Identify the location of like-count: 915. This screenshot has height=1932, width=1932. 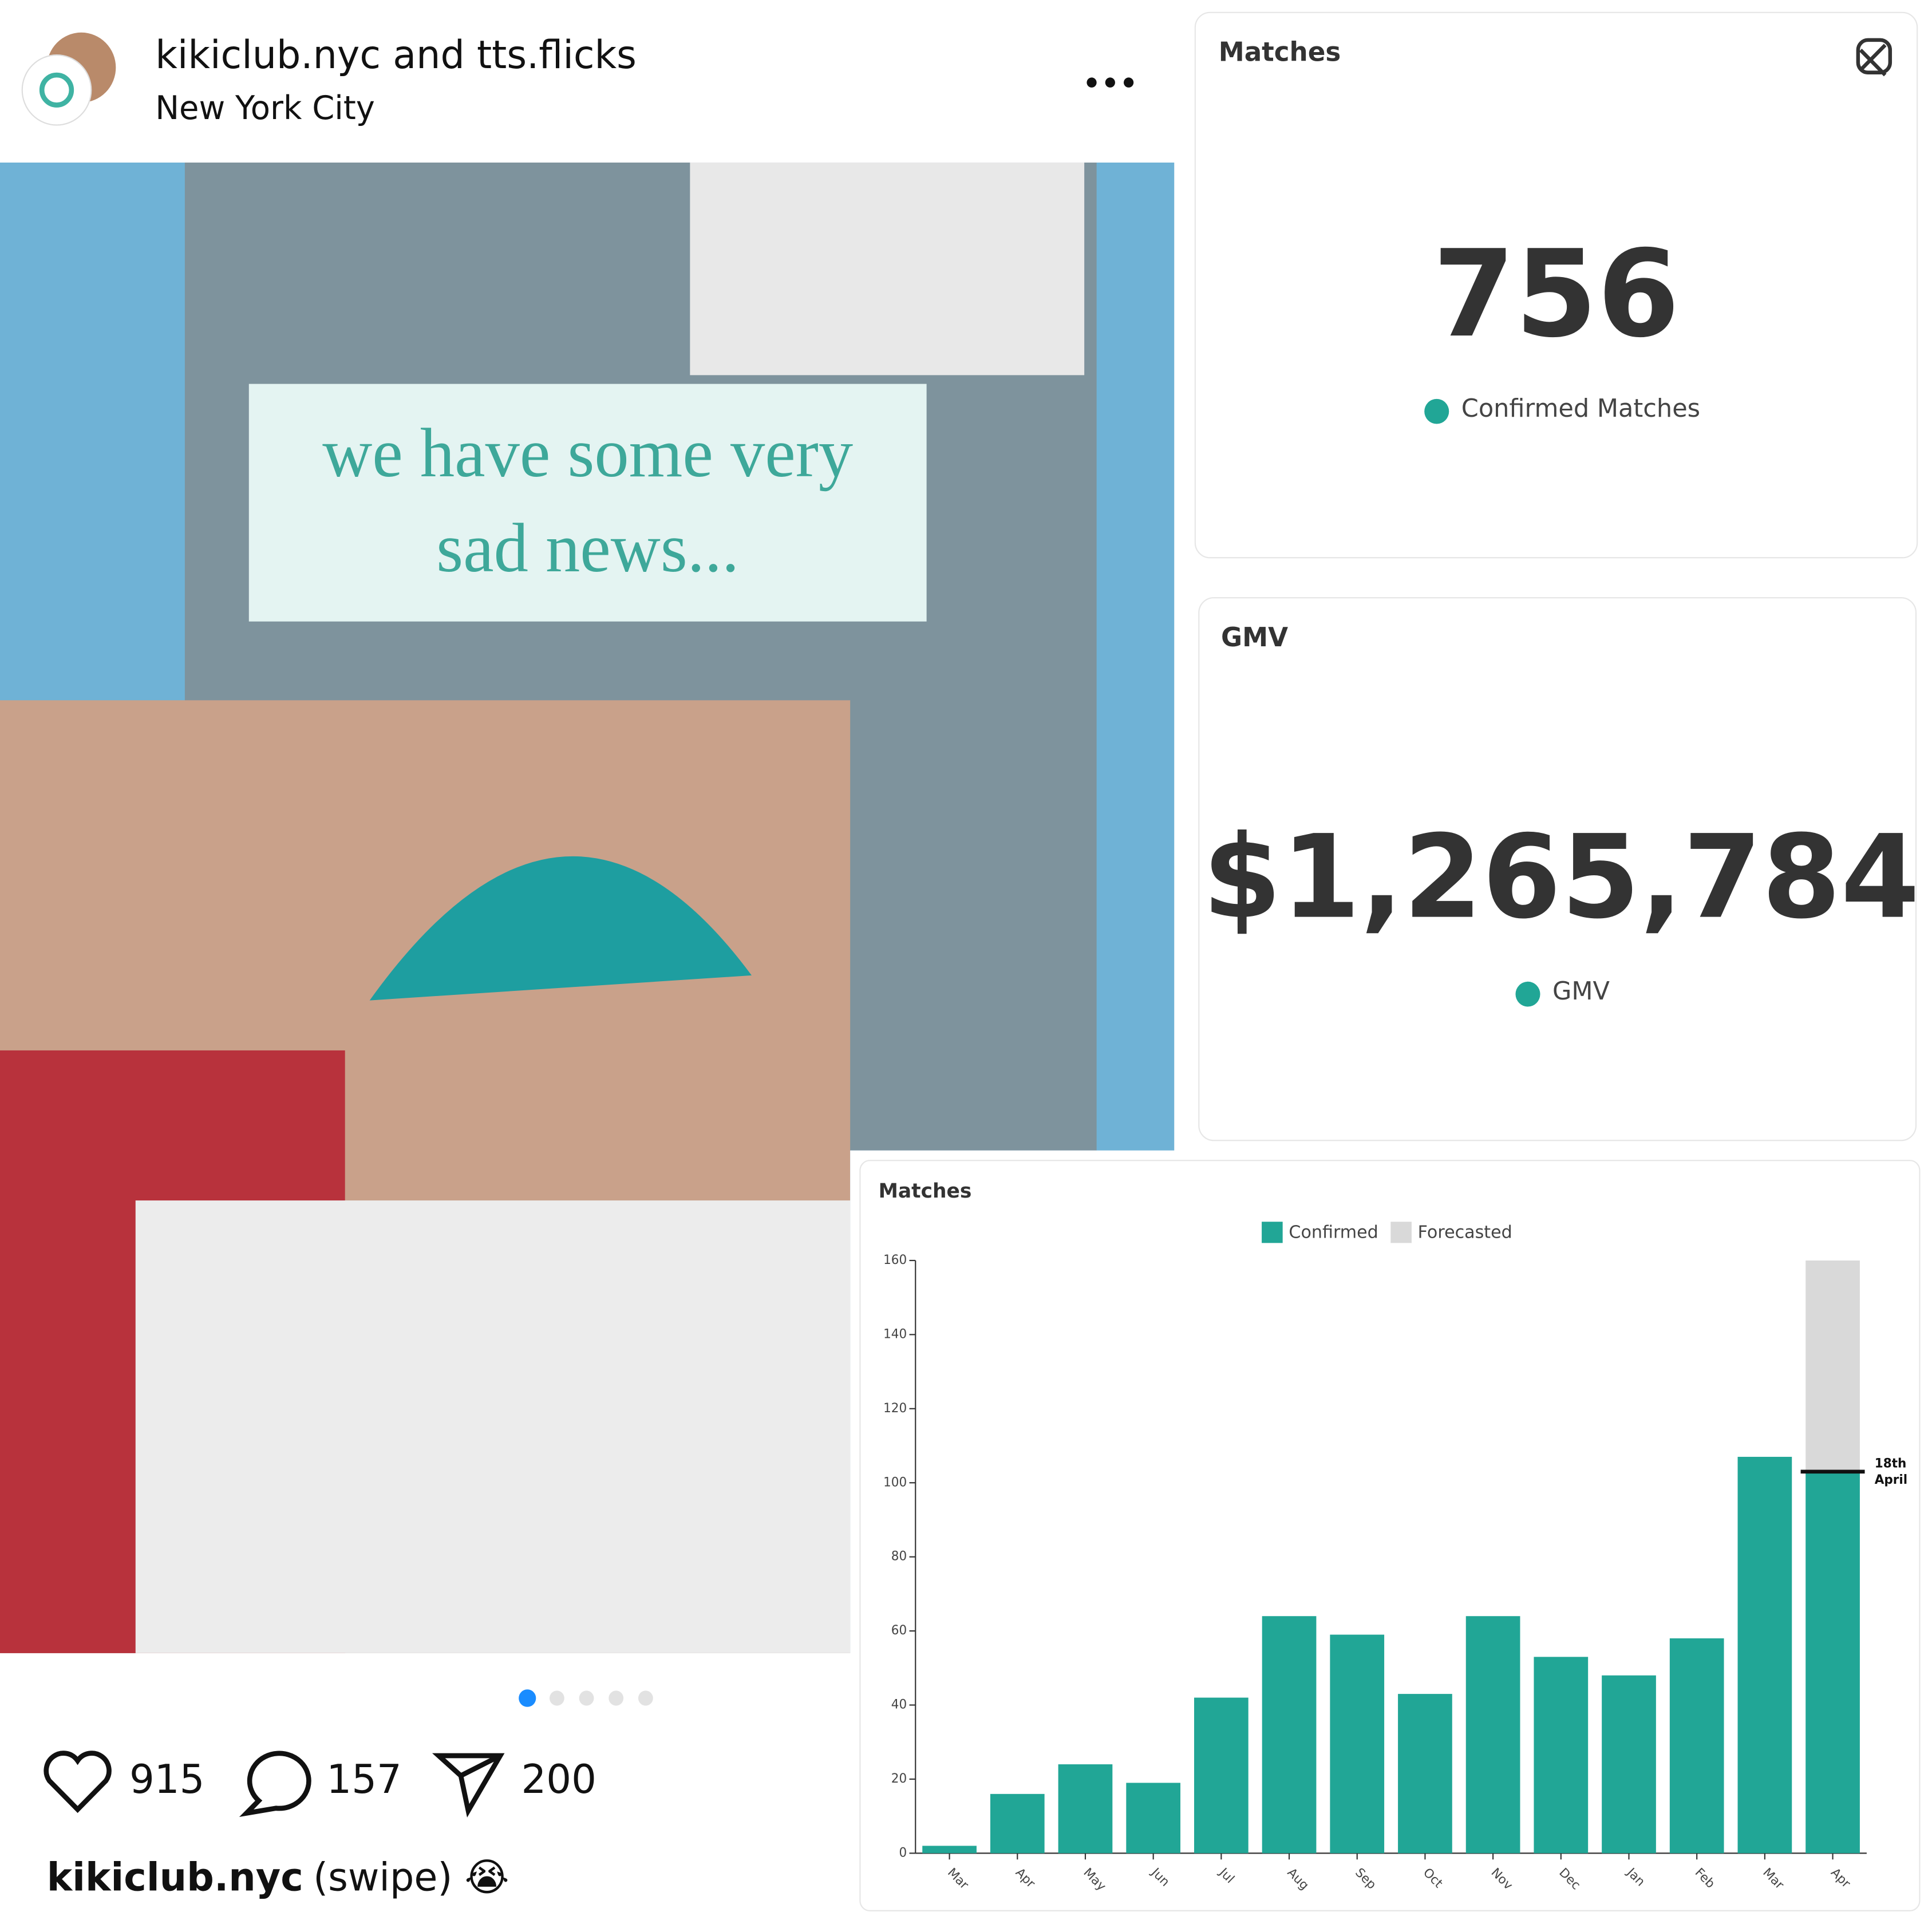
(166, 1780).